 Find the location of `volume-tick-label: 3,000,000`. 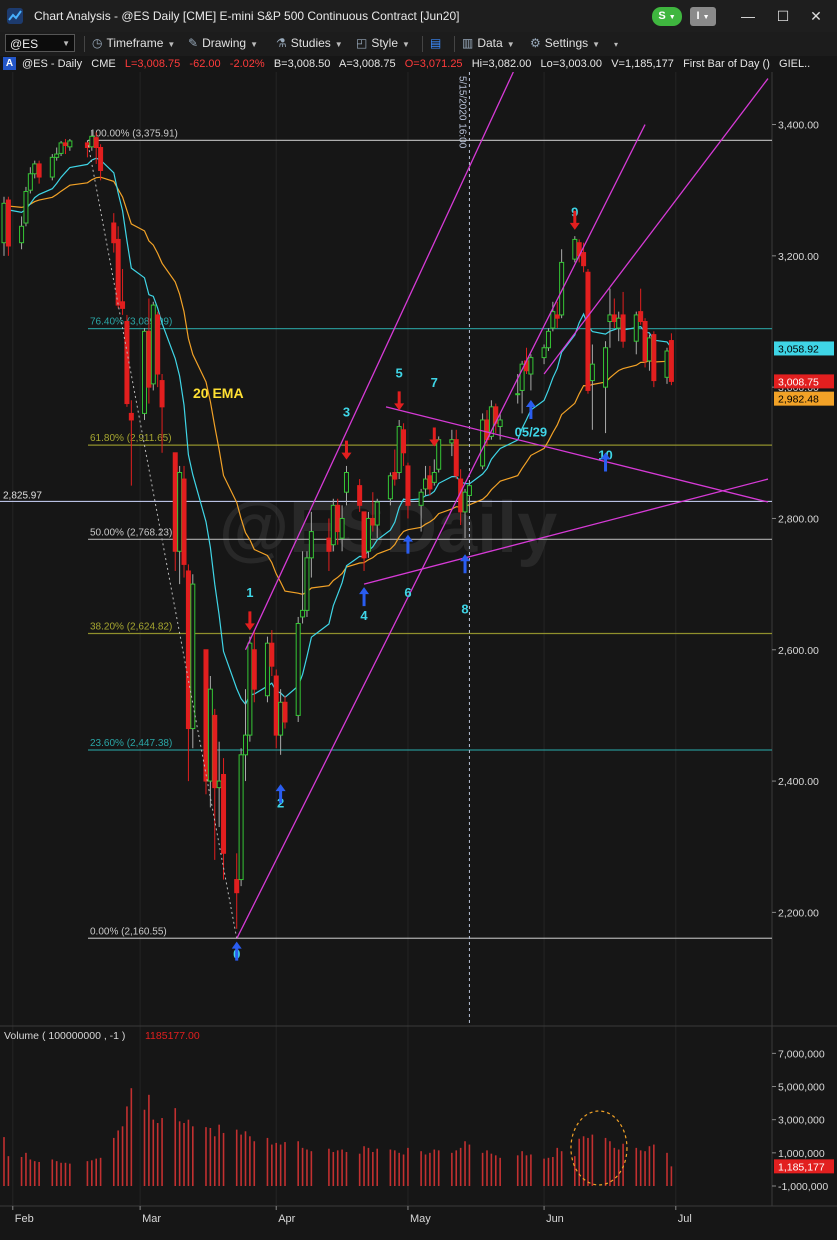

volume-tick-label: 3,000,000 is located at coordinates (801, 1121).